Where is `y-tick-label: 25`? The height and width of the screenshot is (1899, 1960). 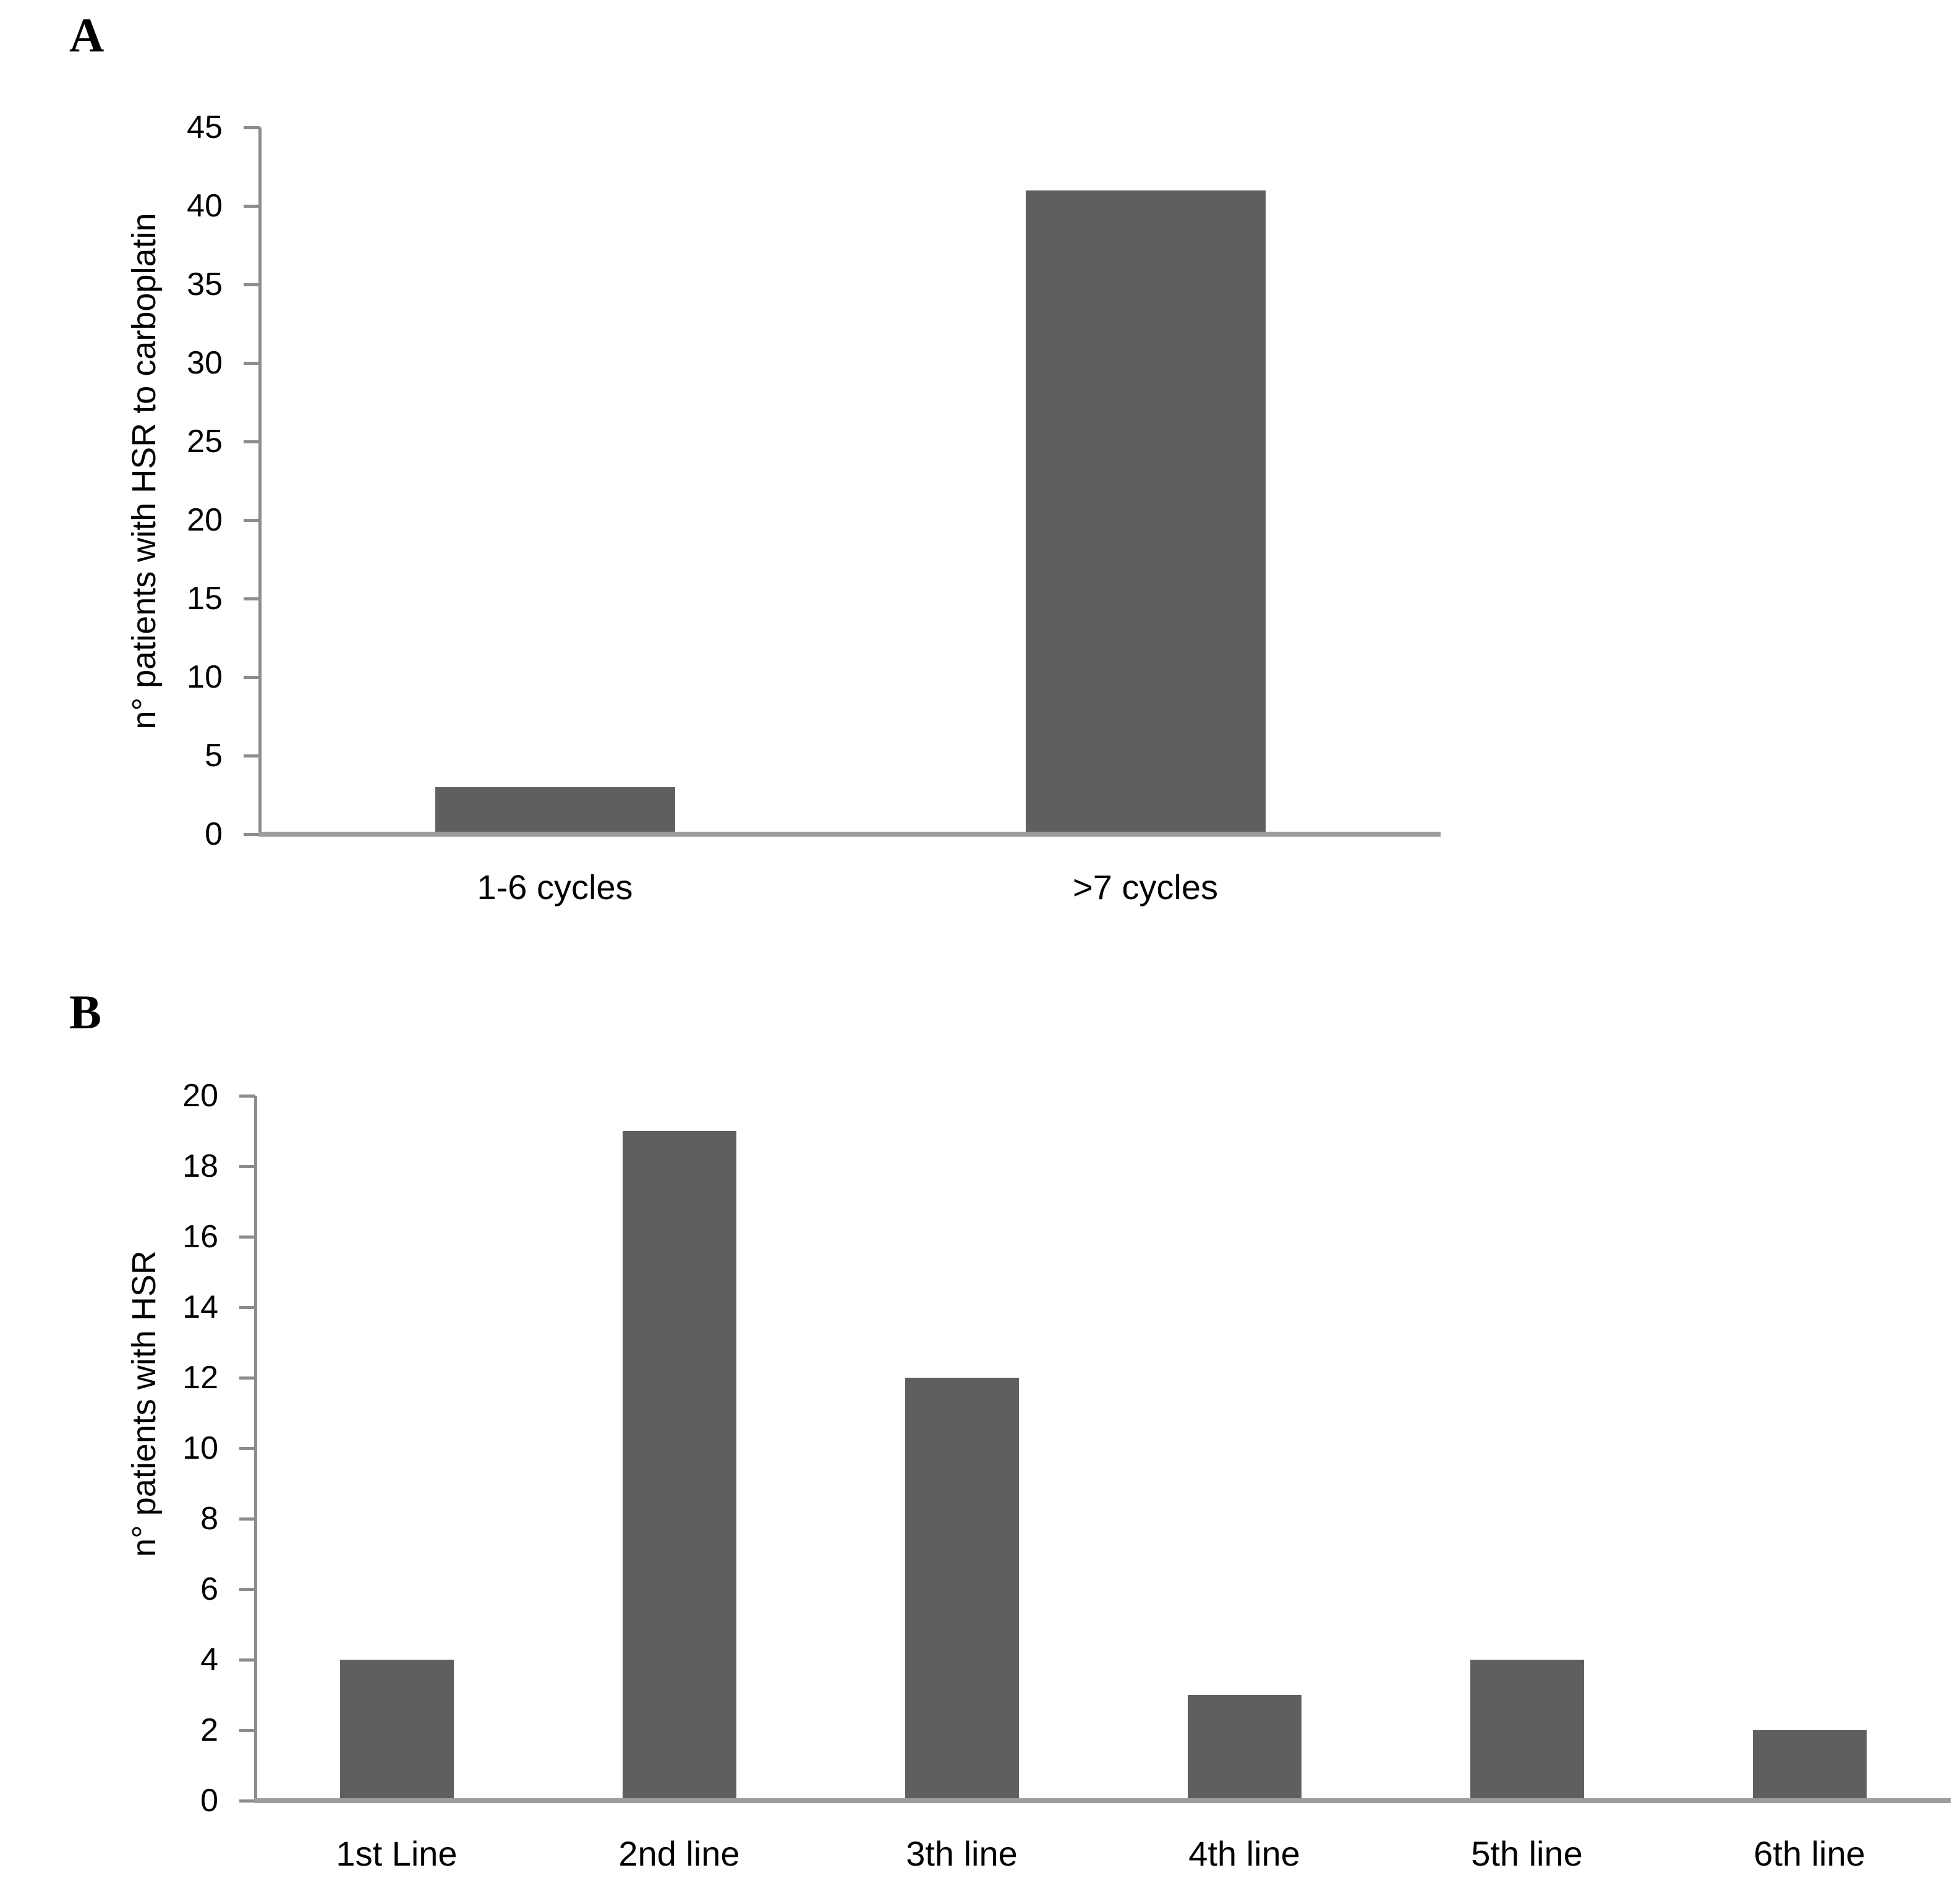 y-tick-label: 25 is located at coordinates (205, 441).